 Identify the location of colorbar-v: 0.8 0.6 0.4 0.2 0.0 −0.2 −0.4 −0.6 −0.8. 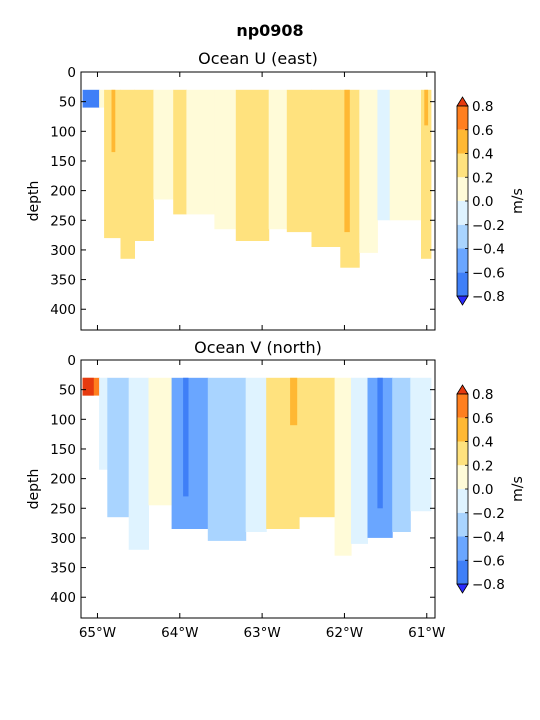
(480, 489).